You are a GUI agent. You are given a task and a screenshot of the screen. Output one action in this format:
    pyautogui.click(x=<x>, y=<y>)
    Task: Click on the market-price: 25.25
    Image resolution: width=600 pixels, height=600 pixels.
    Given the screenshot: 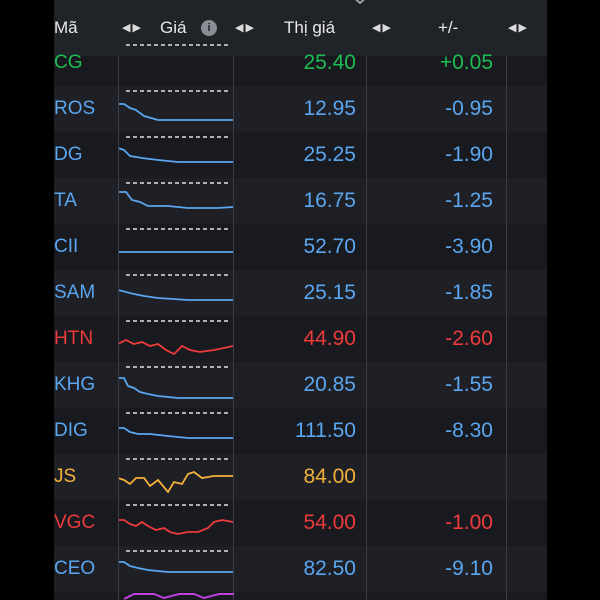 What is the action you would take?
    pyautogui.click(x=329, y=154)
    